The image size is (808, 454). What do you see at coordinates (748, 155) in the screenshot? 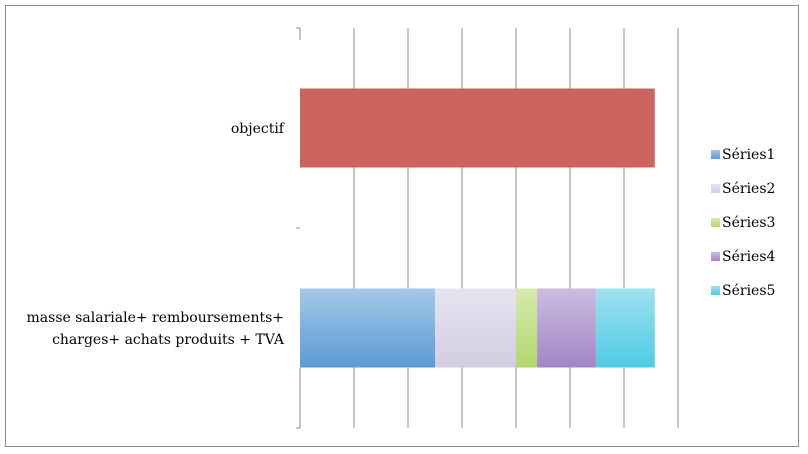
I see `legend-label: Séries1` at bounding box center [748, 155].